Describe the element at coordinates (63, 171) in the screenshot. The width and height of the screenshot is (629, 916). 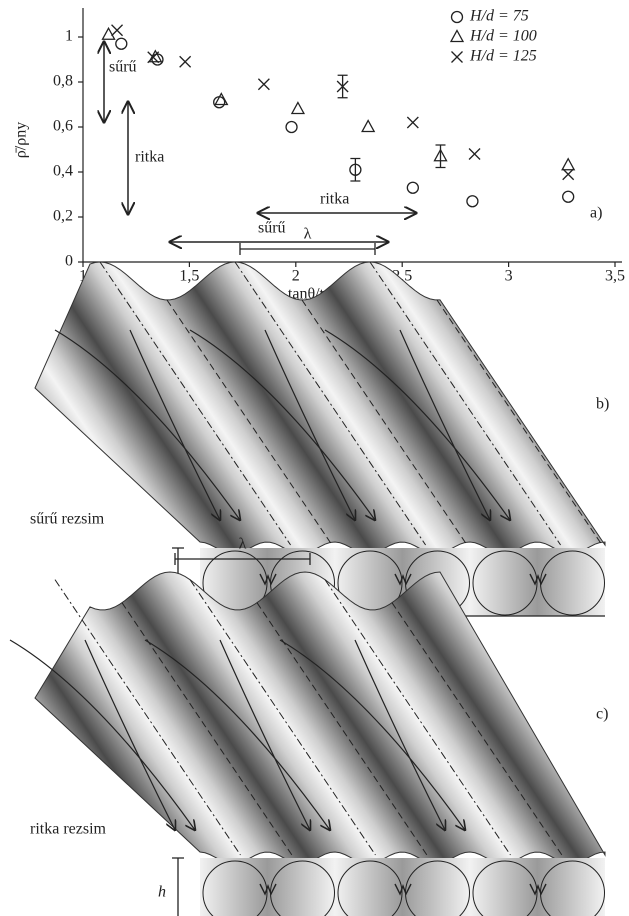
I see `y-tick-label: 0,4` at that location.